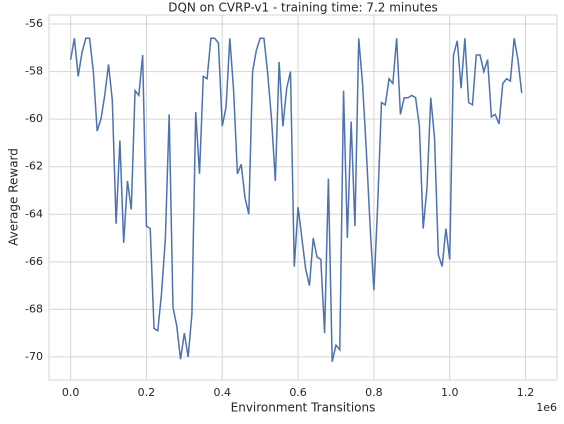 The width and height of the screenshot is (564, 424). What do you see at coordinates (34, 261) in the screenshot?
I see `y-tick-label: -66` at bounding box center [34, 261].